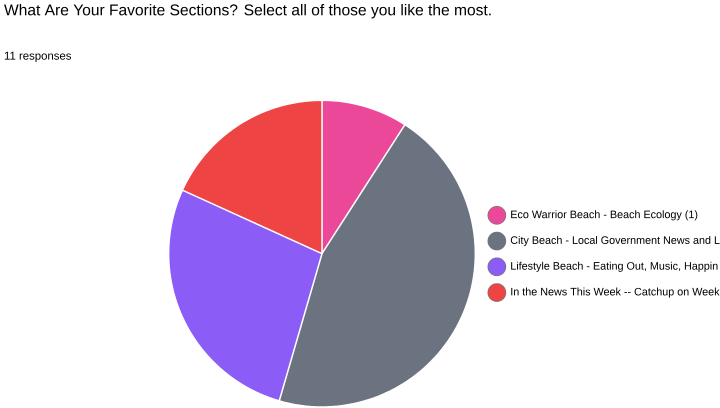  I want to click on legend-label: City Beach - Local Government News and L, so click(615, 241).